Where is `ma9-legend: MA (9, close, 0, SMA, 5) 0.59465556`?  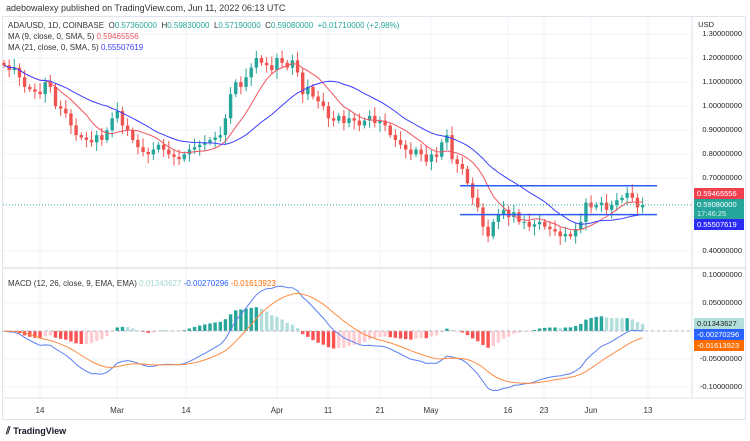 ma9-legend: MA (9, close, 0, SMA, 5) 0.59465556 is located at coordinates (73, 36).